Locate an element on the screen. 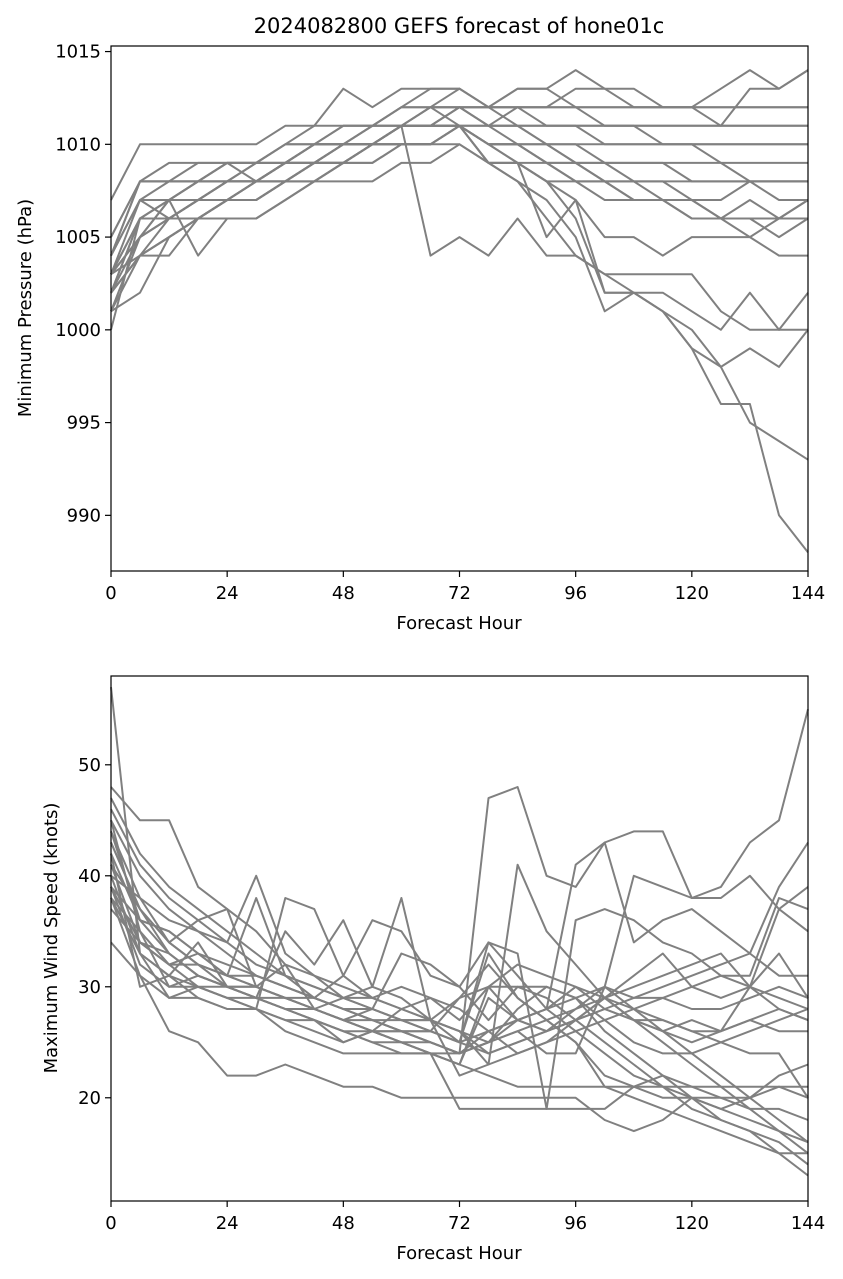 The width and height of the screenshot is (843, 1279). pressure-x-axis: 0 24 48 72 96 120 144 is located at coordinates (465, 587).